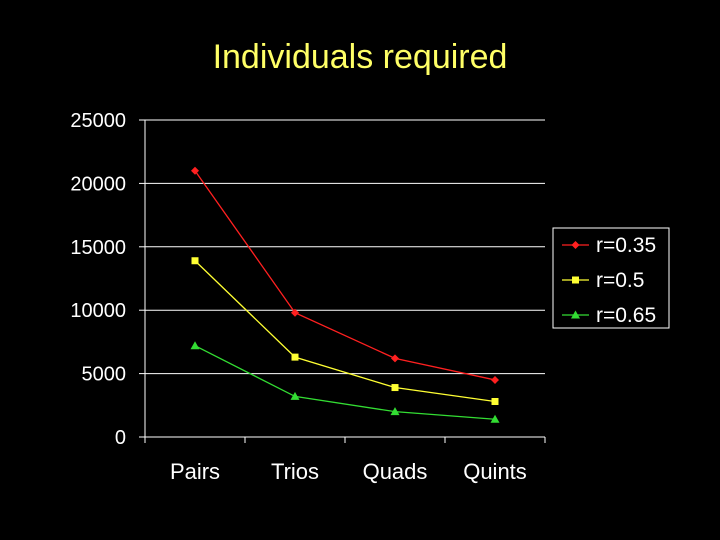  What do you see at coordinates (620, 280) in the screenshot?
I see `legend-label: r=0.5` at bounding box center [620, 280].